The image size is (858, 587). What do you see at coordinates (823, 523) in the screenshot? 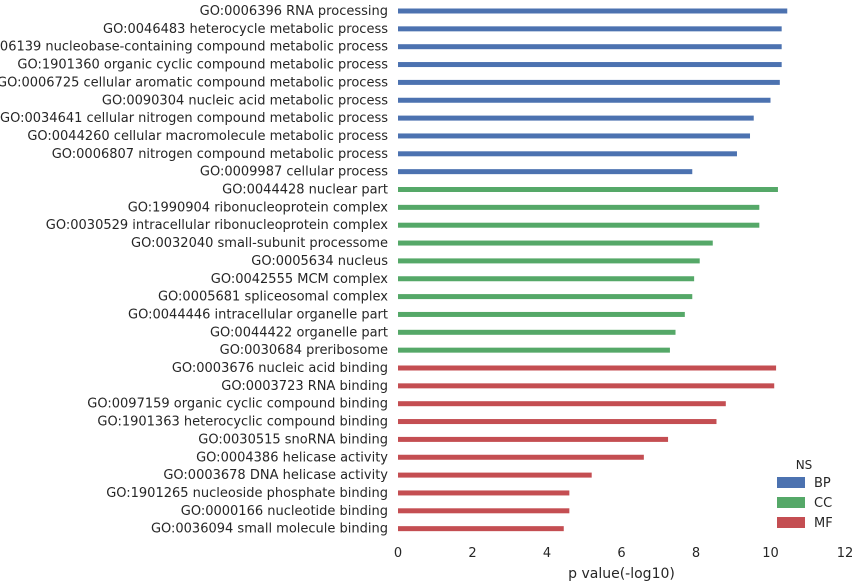
I see `legend-label-mf: MF` at bounding box center [823, 523].